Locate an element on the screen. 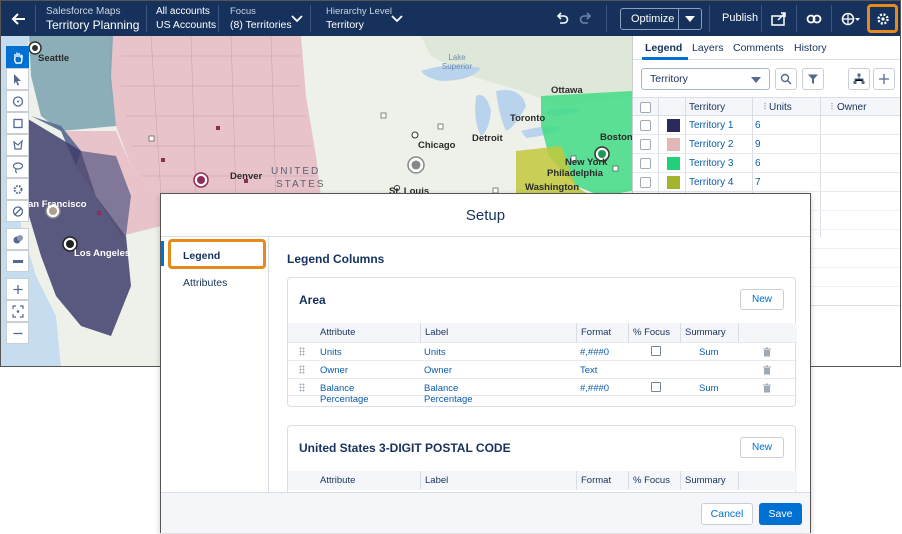  territory-name: Territory 3 is located at coordinates (711, 163).